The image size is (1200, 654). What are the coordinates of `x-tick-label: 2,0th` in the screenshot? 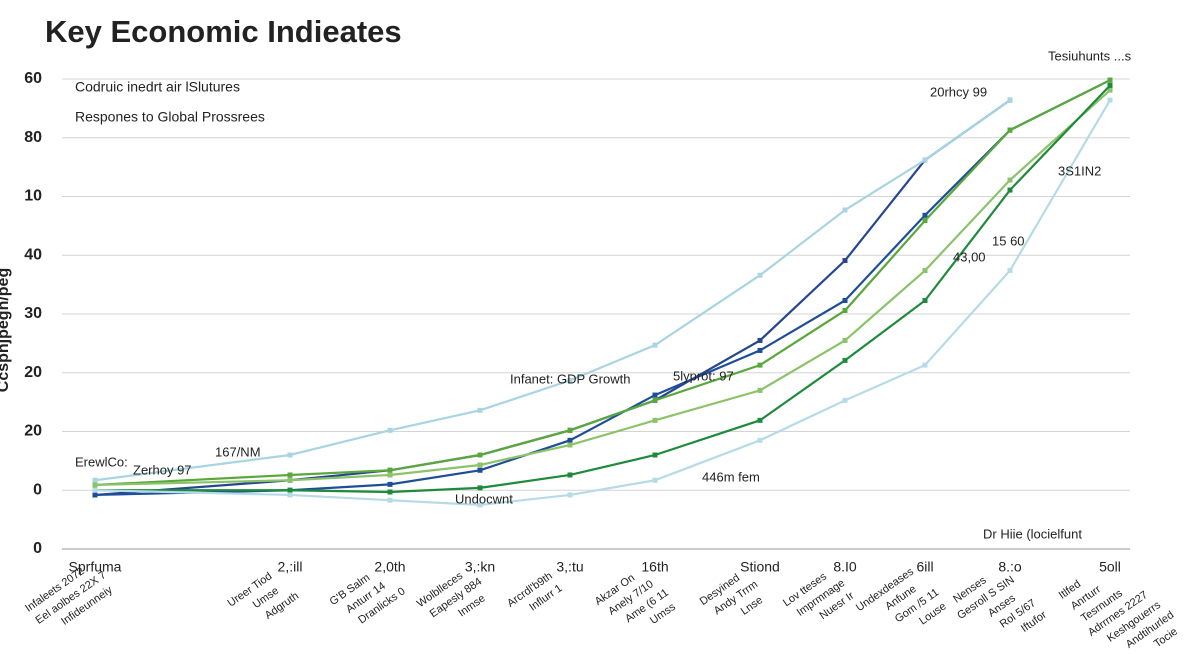 It's located at (389, 567).